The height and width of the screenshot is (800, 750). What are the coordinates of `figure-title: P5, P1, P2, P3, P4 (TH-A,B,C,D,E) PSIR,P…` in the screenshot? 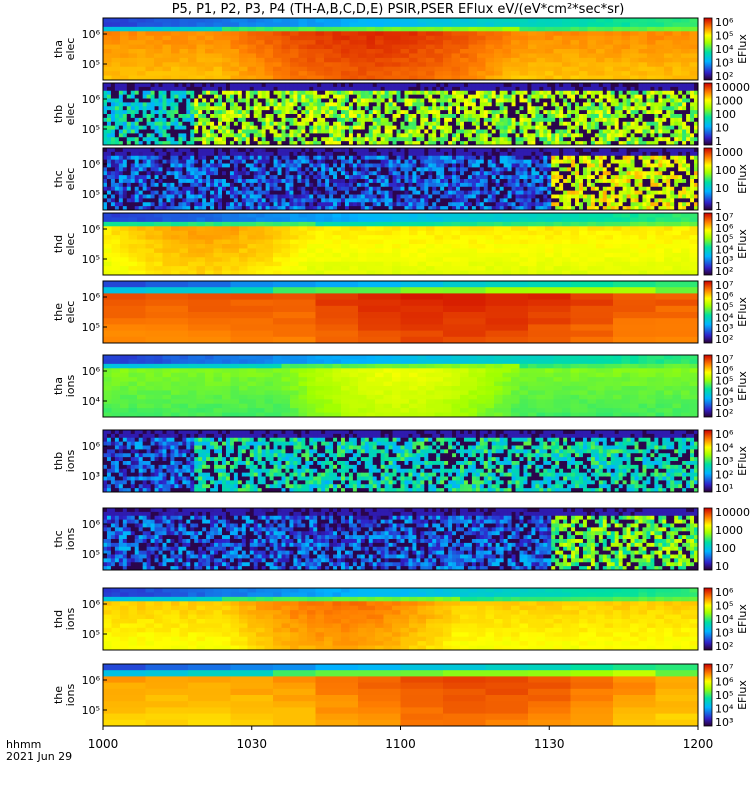 It's located at (398, 9).